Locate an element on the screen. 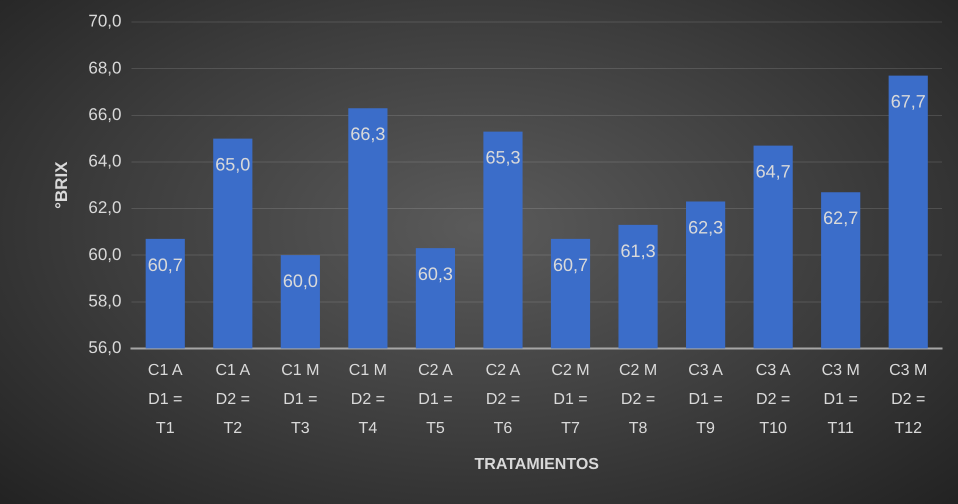  data-label: 60,3 is located at coordinates (435, 274).